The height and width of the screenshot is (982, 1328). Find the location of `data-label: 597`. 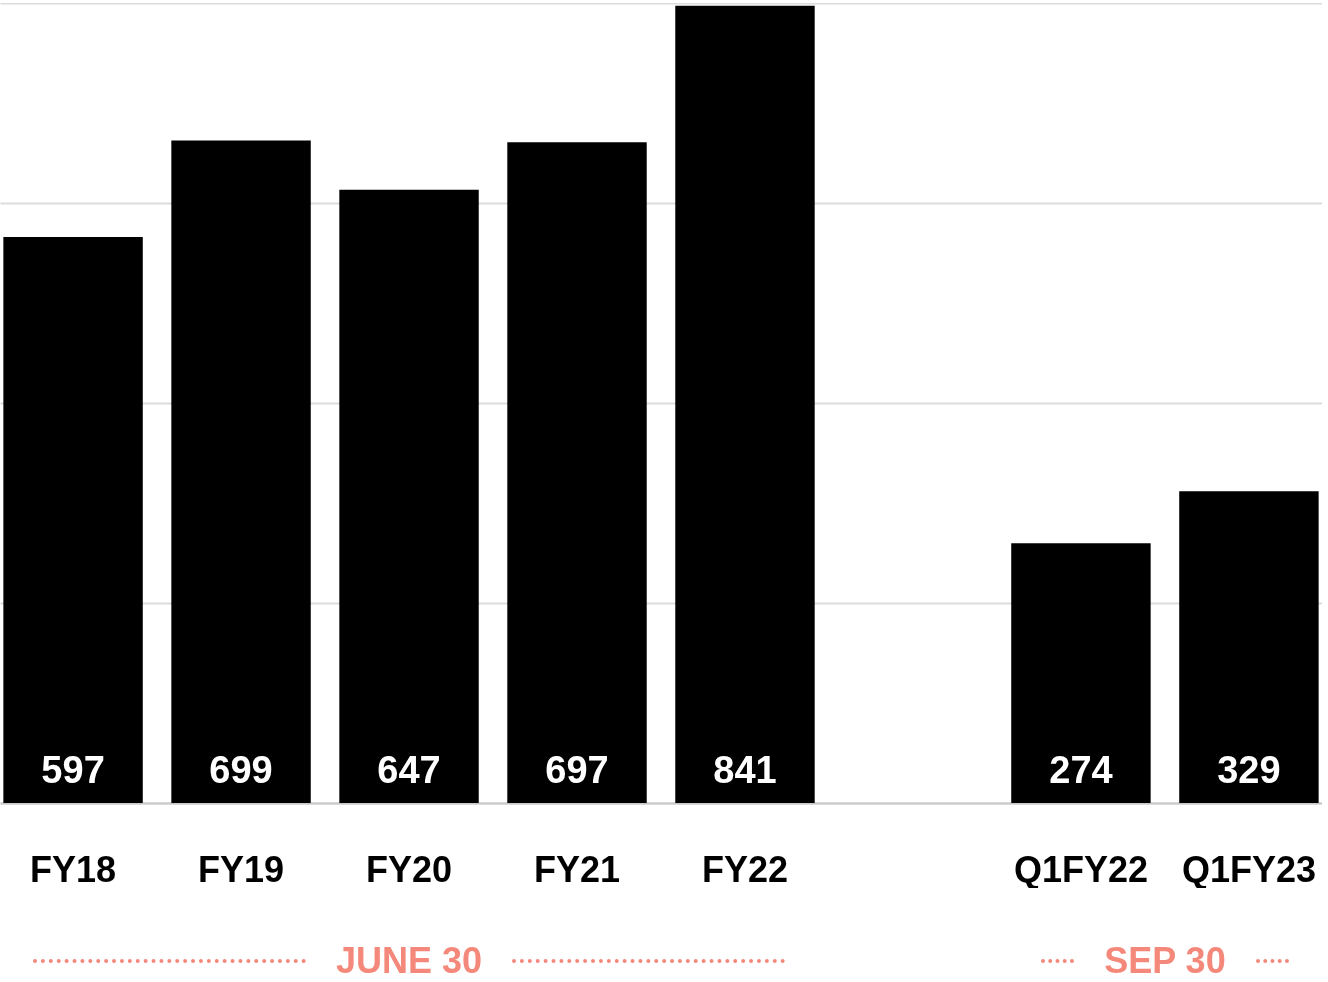

data-label: 597 is located at coordinates (73, 770).